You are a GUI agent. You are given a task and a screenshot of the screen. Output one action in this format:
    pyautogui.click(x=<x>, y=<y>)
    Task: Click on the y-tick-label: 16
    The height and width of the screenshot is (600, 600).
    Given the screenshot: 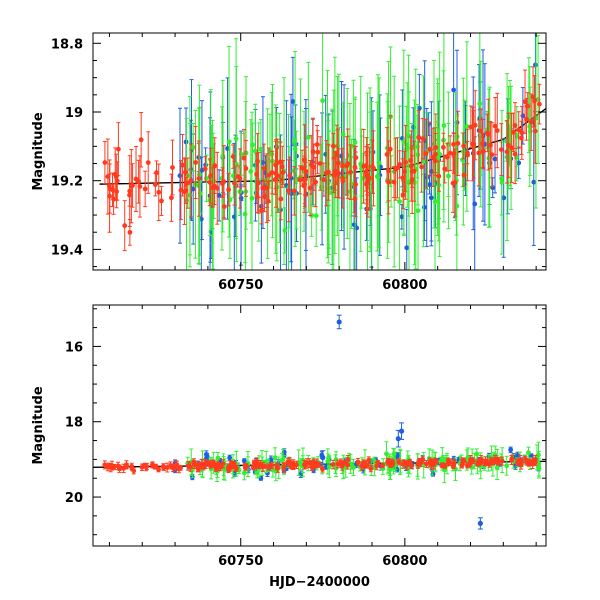 What is the action you would take?
    pyautogui.click(x=74, y=347)
    